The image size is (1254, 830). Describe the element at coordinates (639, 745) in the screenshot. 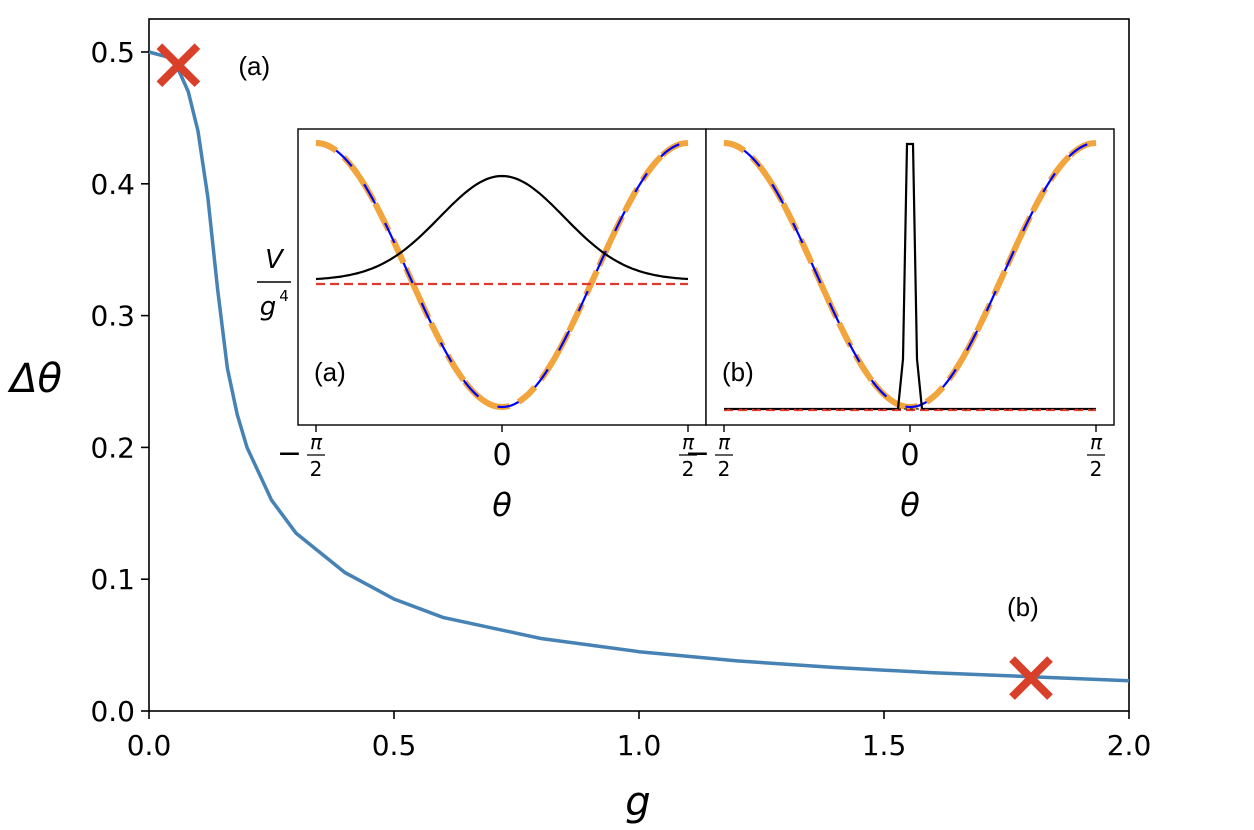

I see `x-tick-label: 1.0` at that location.